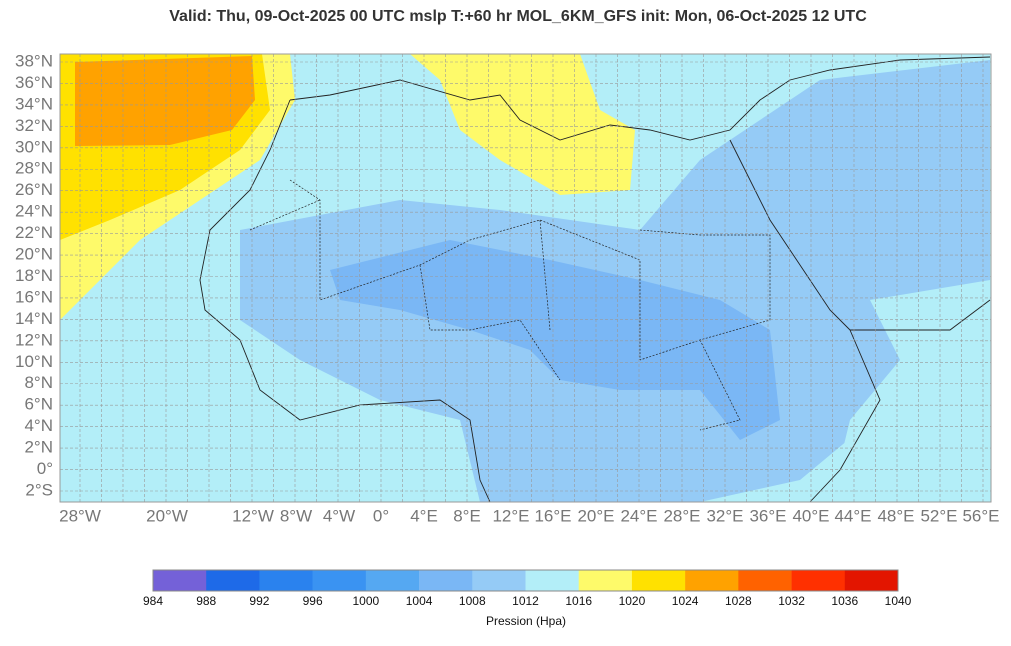  Describe the element at coordinates (34, 189) in the screenshot. I see `lat-label: 26°N` at that location.